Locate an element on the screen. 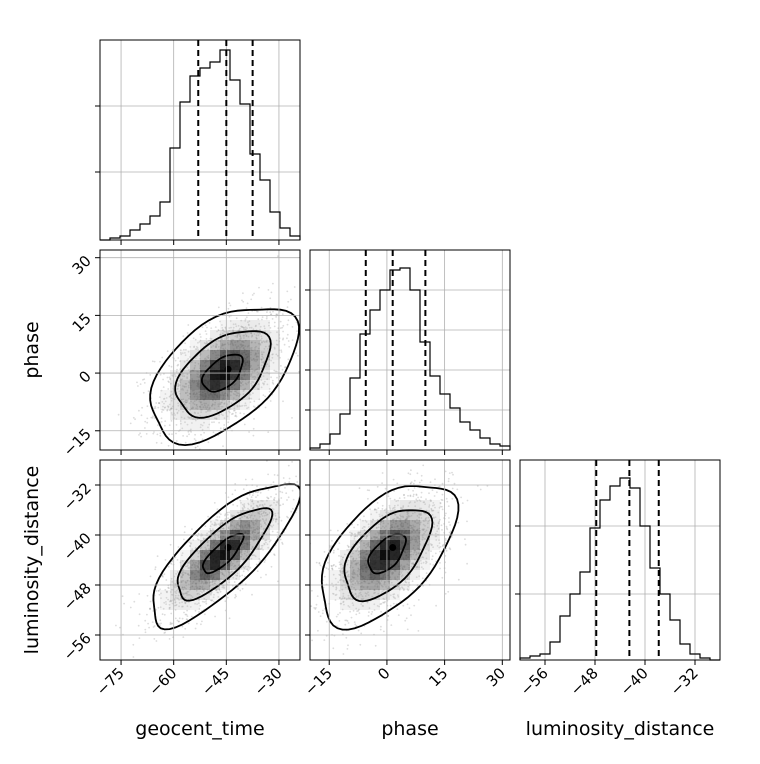 This screenshot has width=760, height=764. histogram-panel-phase is located at coordinates (407, 352).